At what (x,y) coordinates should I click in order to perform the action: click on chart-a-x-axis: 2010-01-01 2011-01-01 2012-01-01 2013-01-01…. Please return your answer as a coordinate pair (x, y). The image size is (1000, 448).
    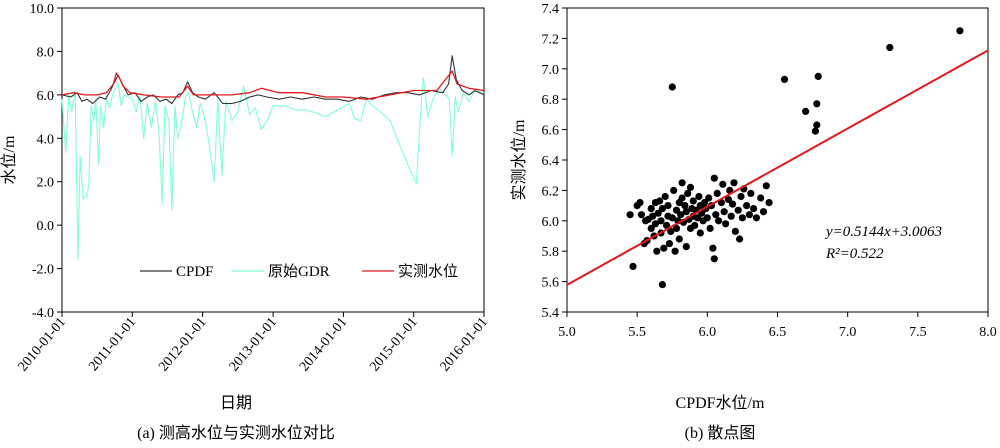
    Looking at the image, I should click on (253, 343).